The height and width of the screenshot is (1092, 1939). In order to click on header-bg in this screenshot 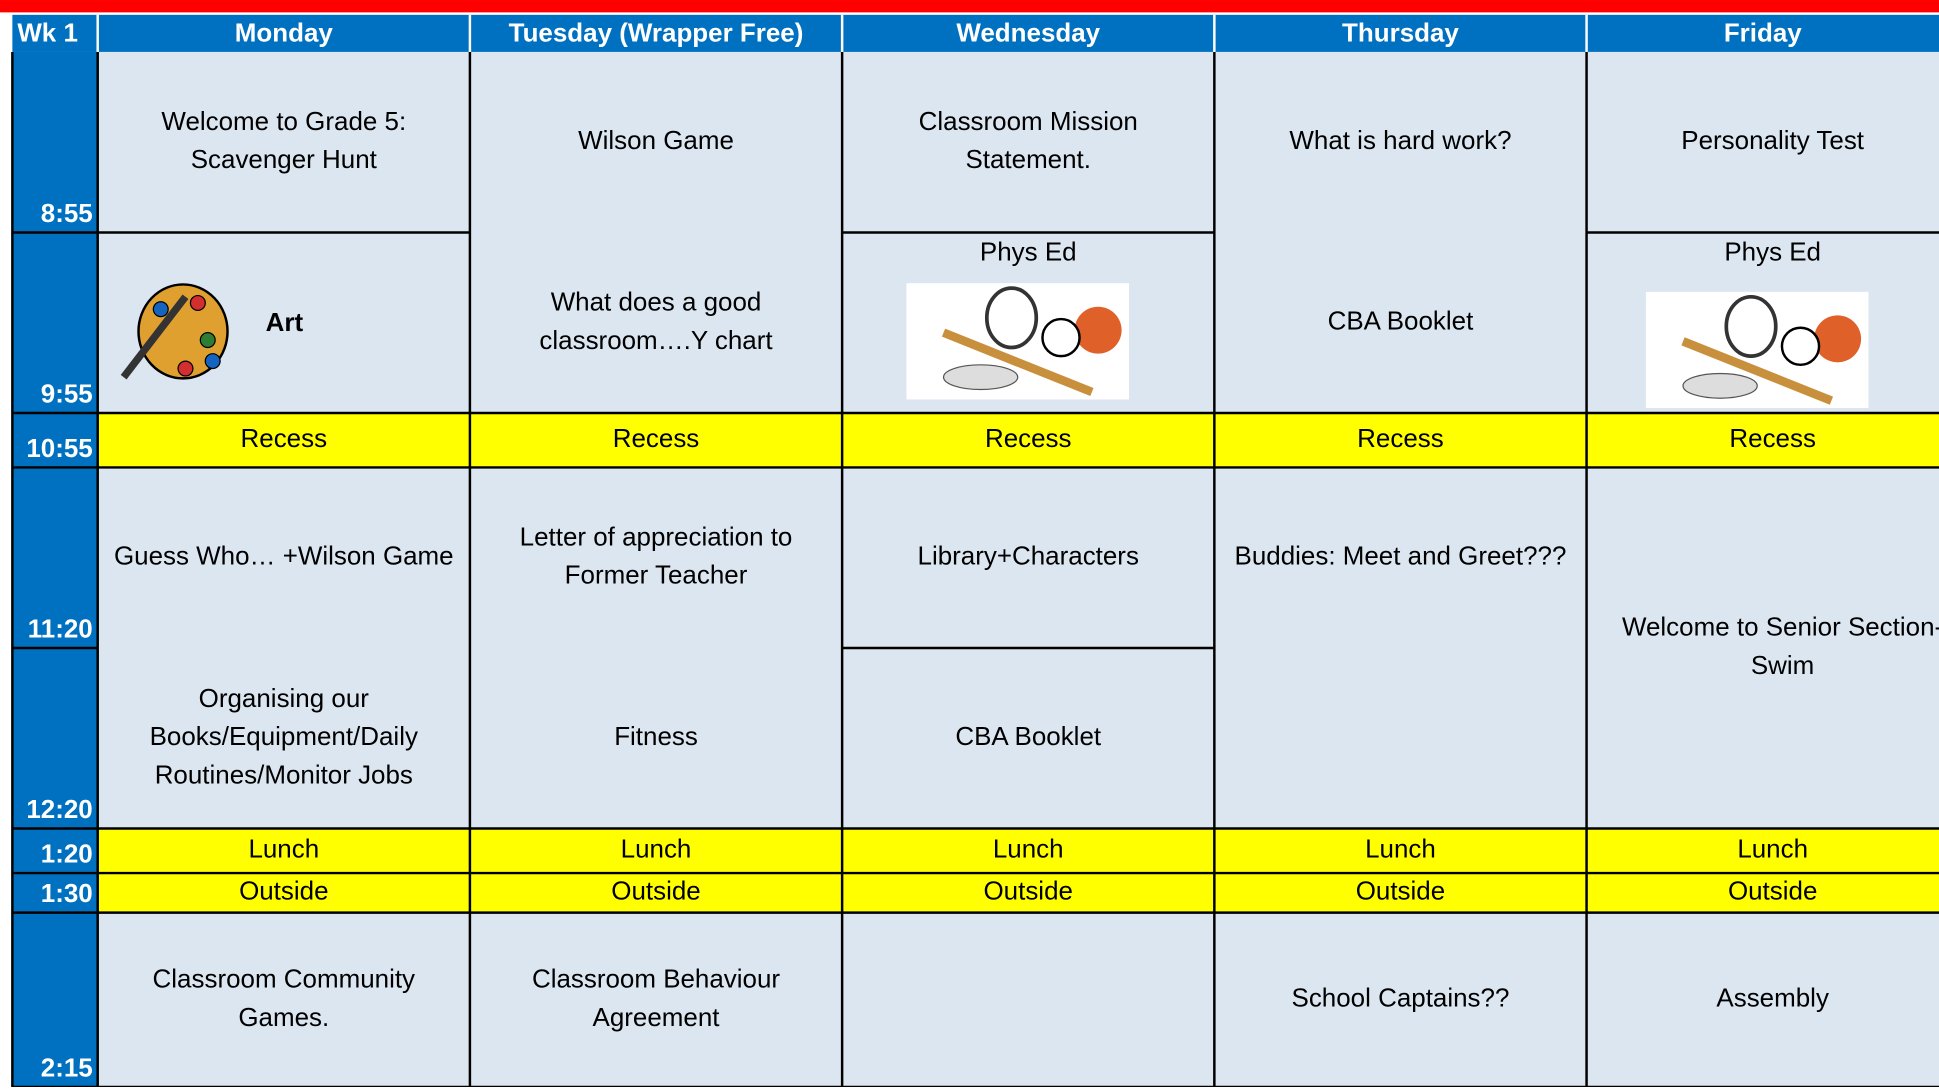, I will do `click(975, 33)`.